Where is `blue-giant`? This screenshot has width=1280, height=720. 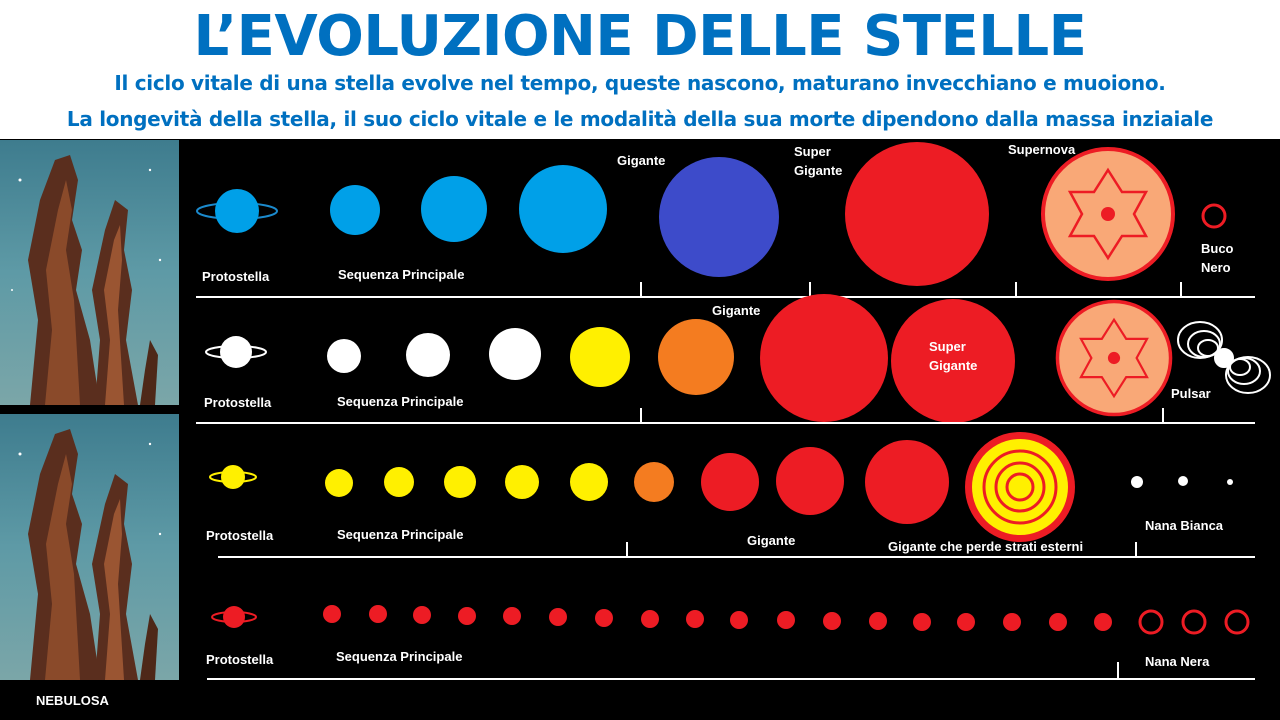
blue-giant is located at coordinates (719, 217).